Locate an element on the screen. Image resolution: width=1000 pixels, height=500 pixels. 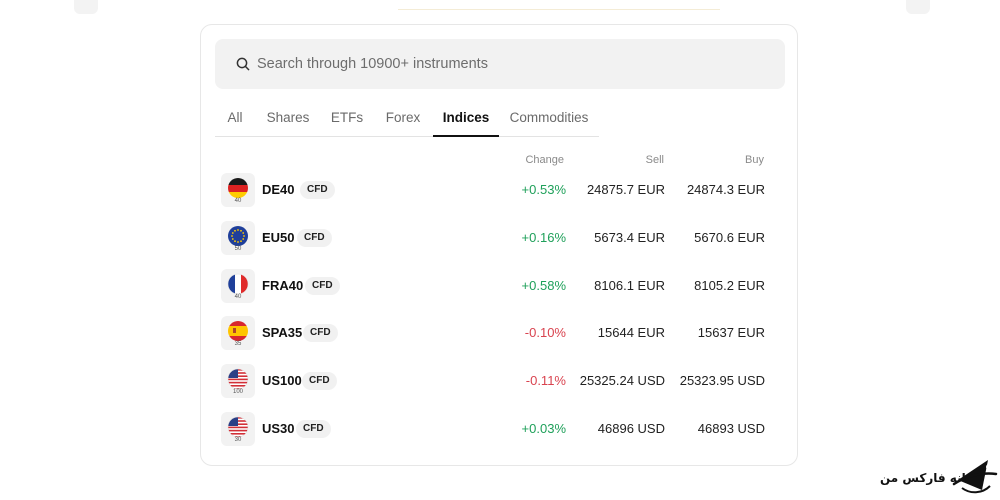
search-bar is located at coordinates (500, 64).